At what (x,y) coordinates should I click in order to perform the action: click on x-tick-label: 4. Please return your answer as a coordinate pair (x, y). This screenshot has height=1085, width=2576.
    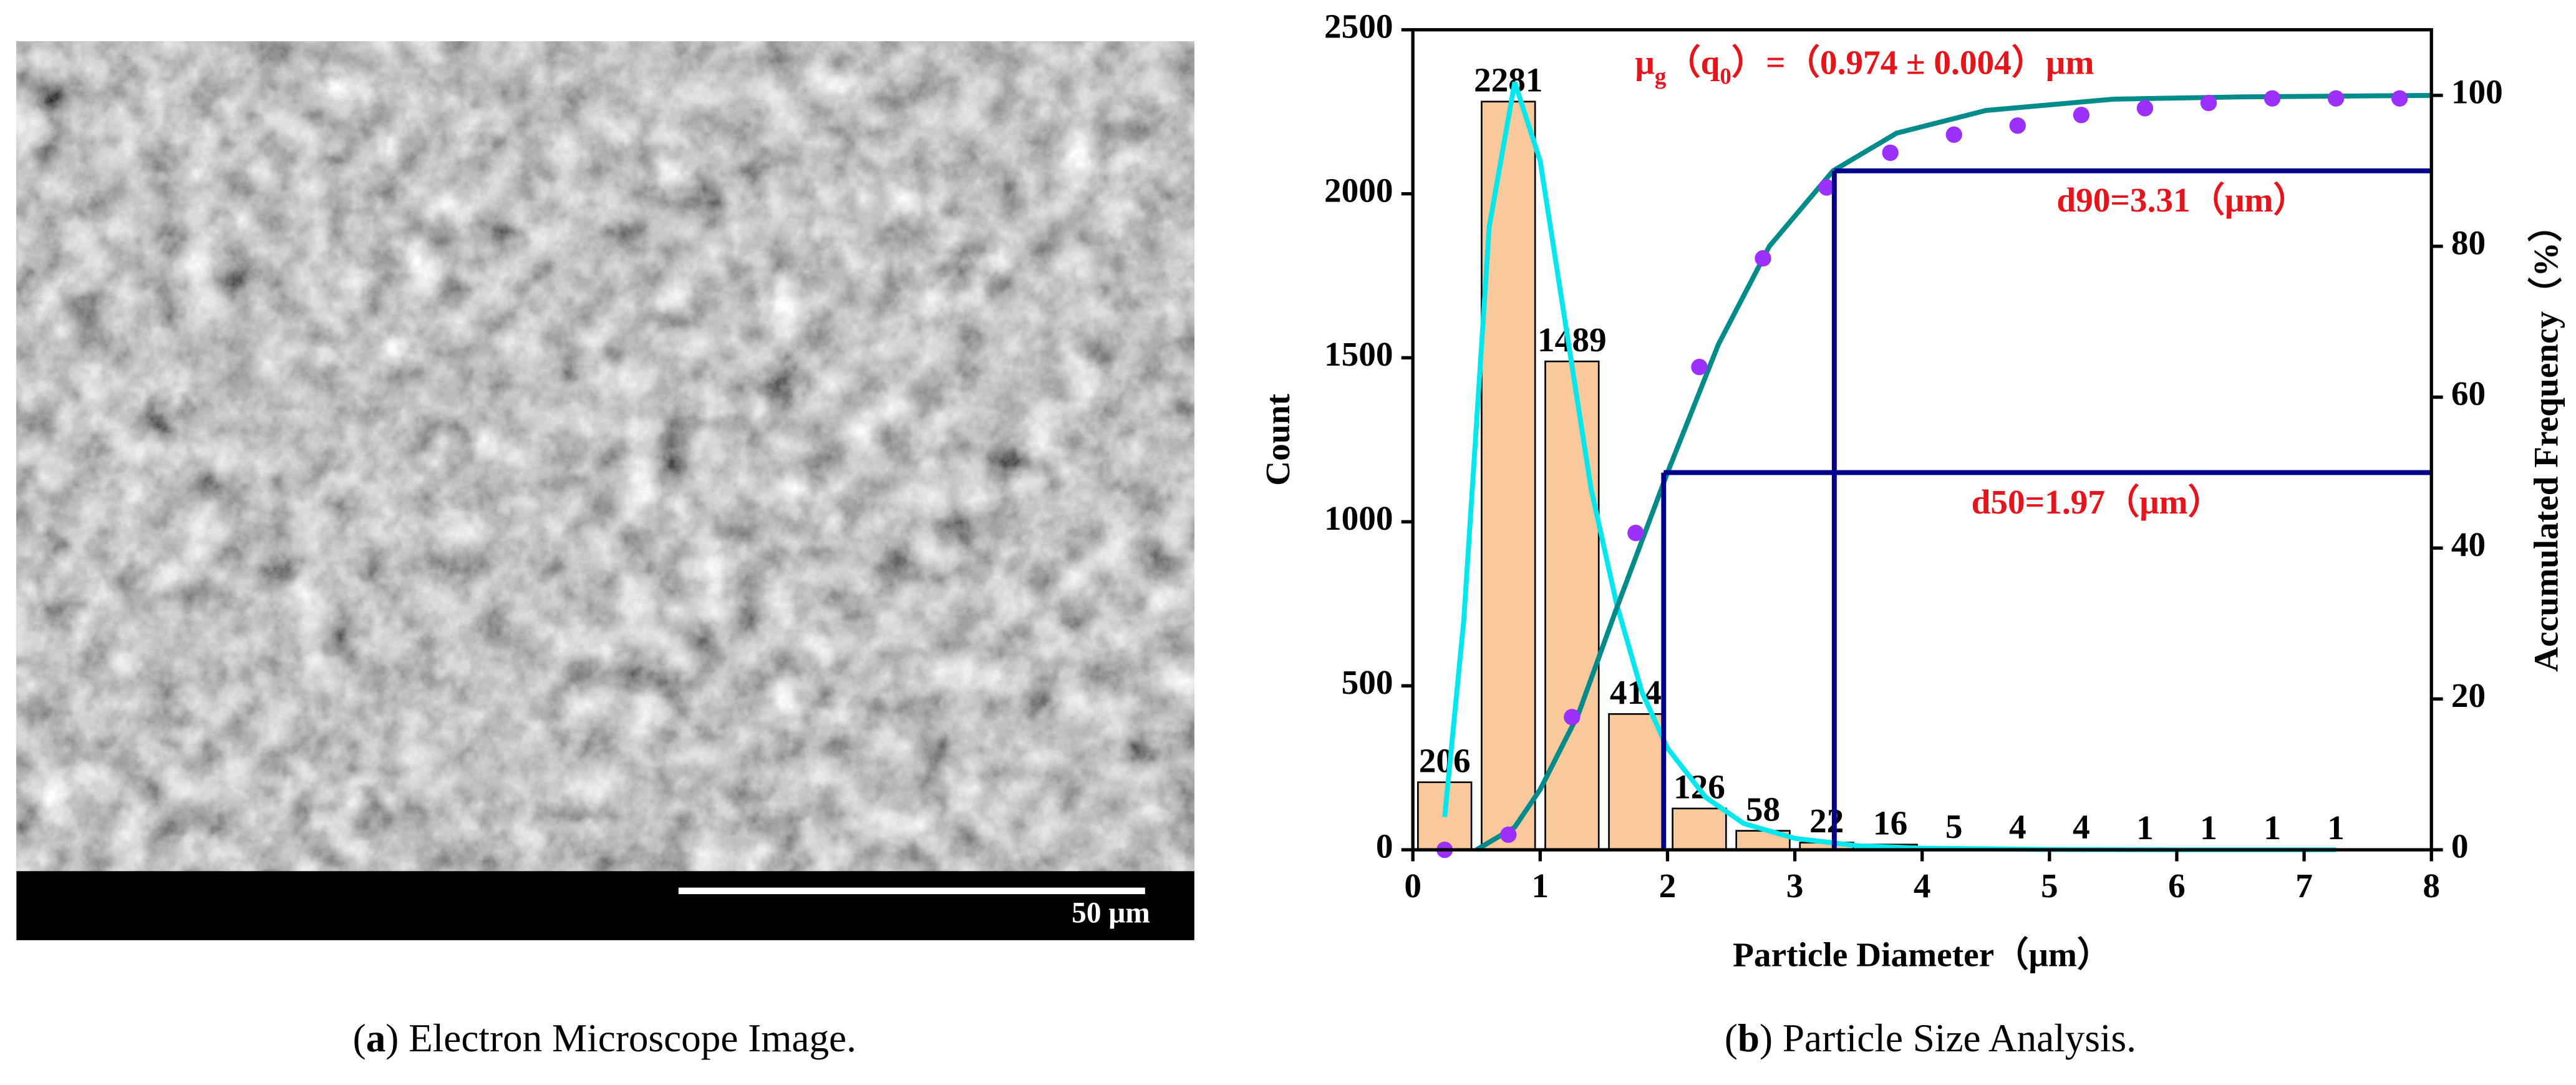
    Looking at the image, I should click on (1922, 886).